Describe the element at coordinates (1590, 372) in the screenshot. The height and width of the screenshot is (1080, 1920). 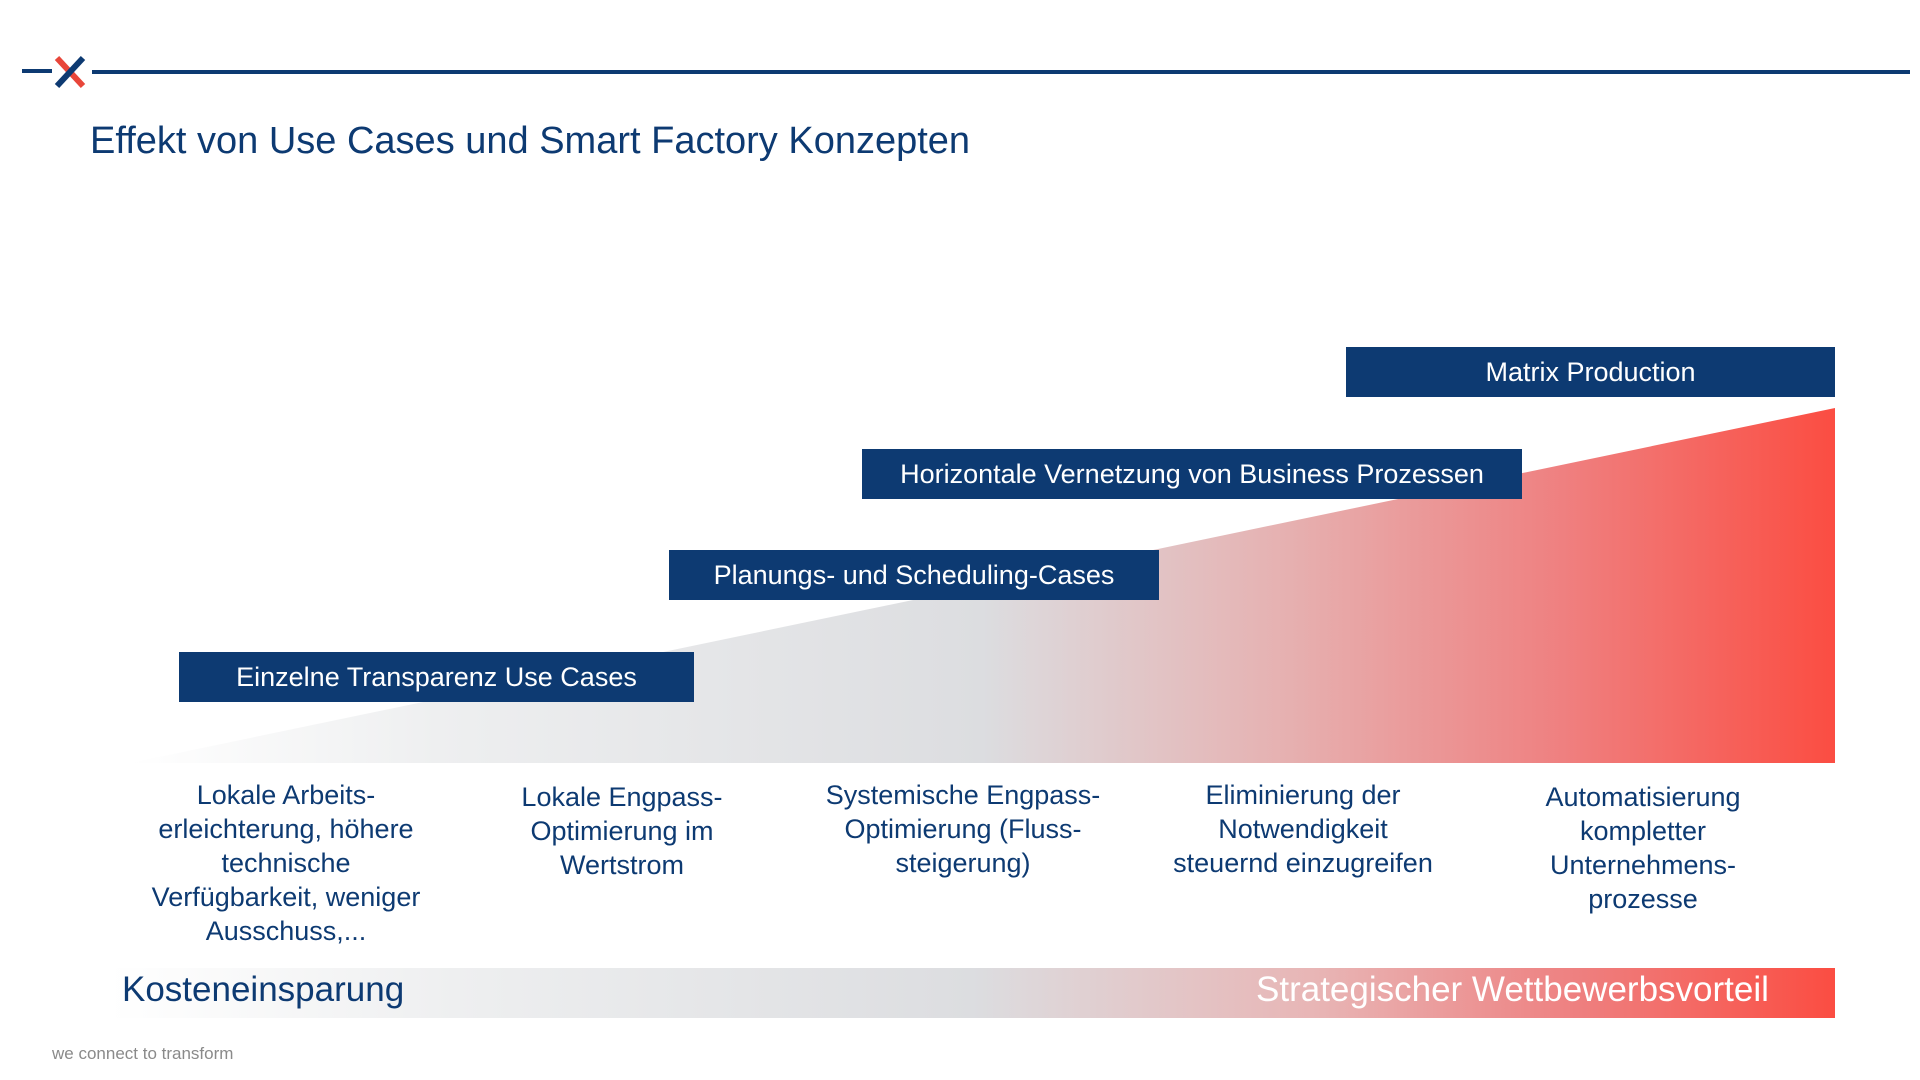
I see `stage-box-matrix-production: Matrix Production` at that location.